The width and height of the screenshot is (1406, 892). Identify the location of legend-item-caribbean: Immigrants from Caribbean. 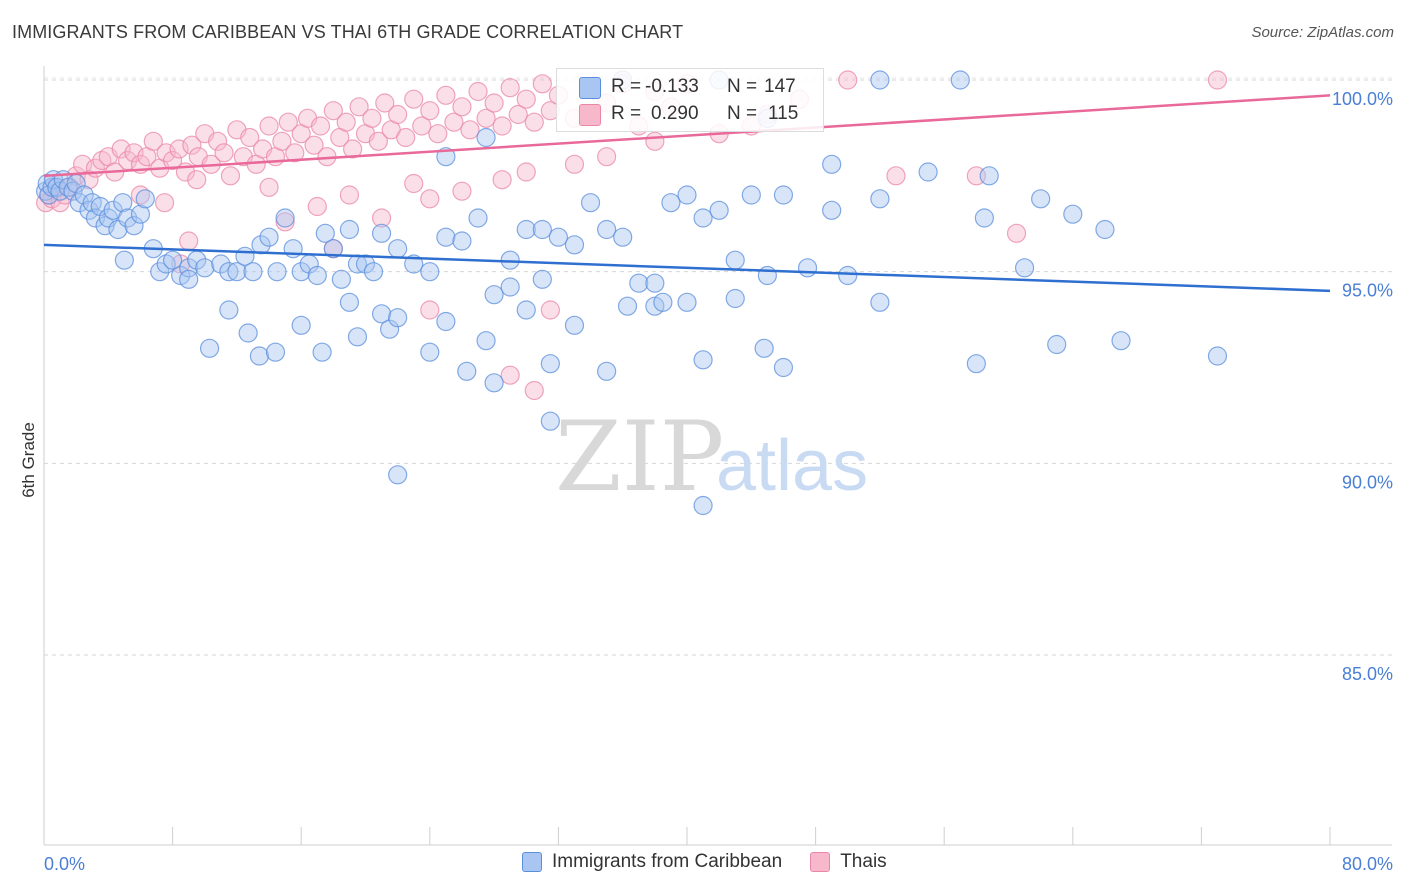
(652, 862).